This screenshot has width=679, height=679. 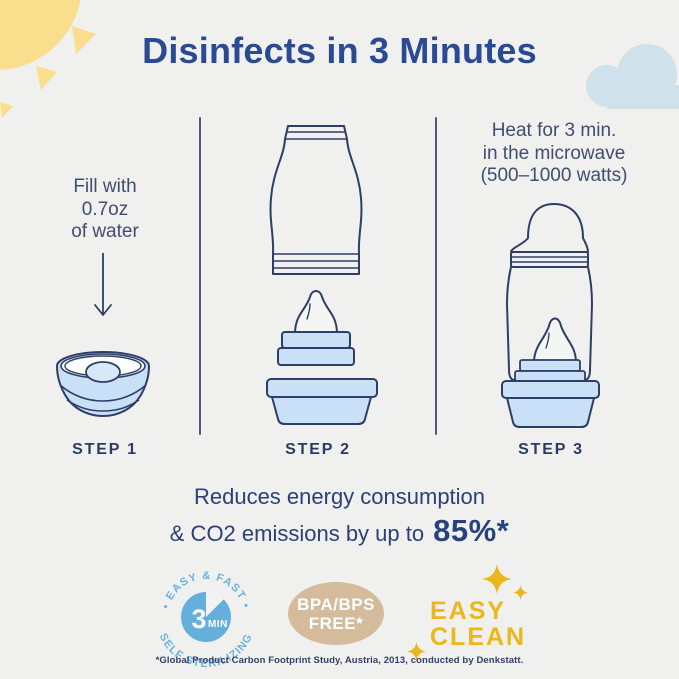 I want to click on step3-label: STEP 3, so click(x=551, y=449).